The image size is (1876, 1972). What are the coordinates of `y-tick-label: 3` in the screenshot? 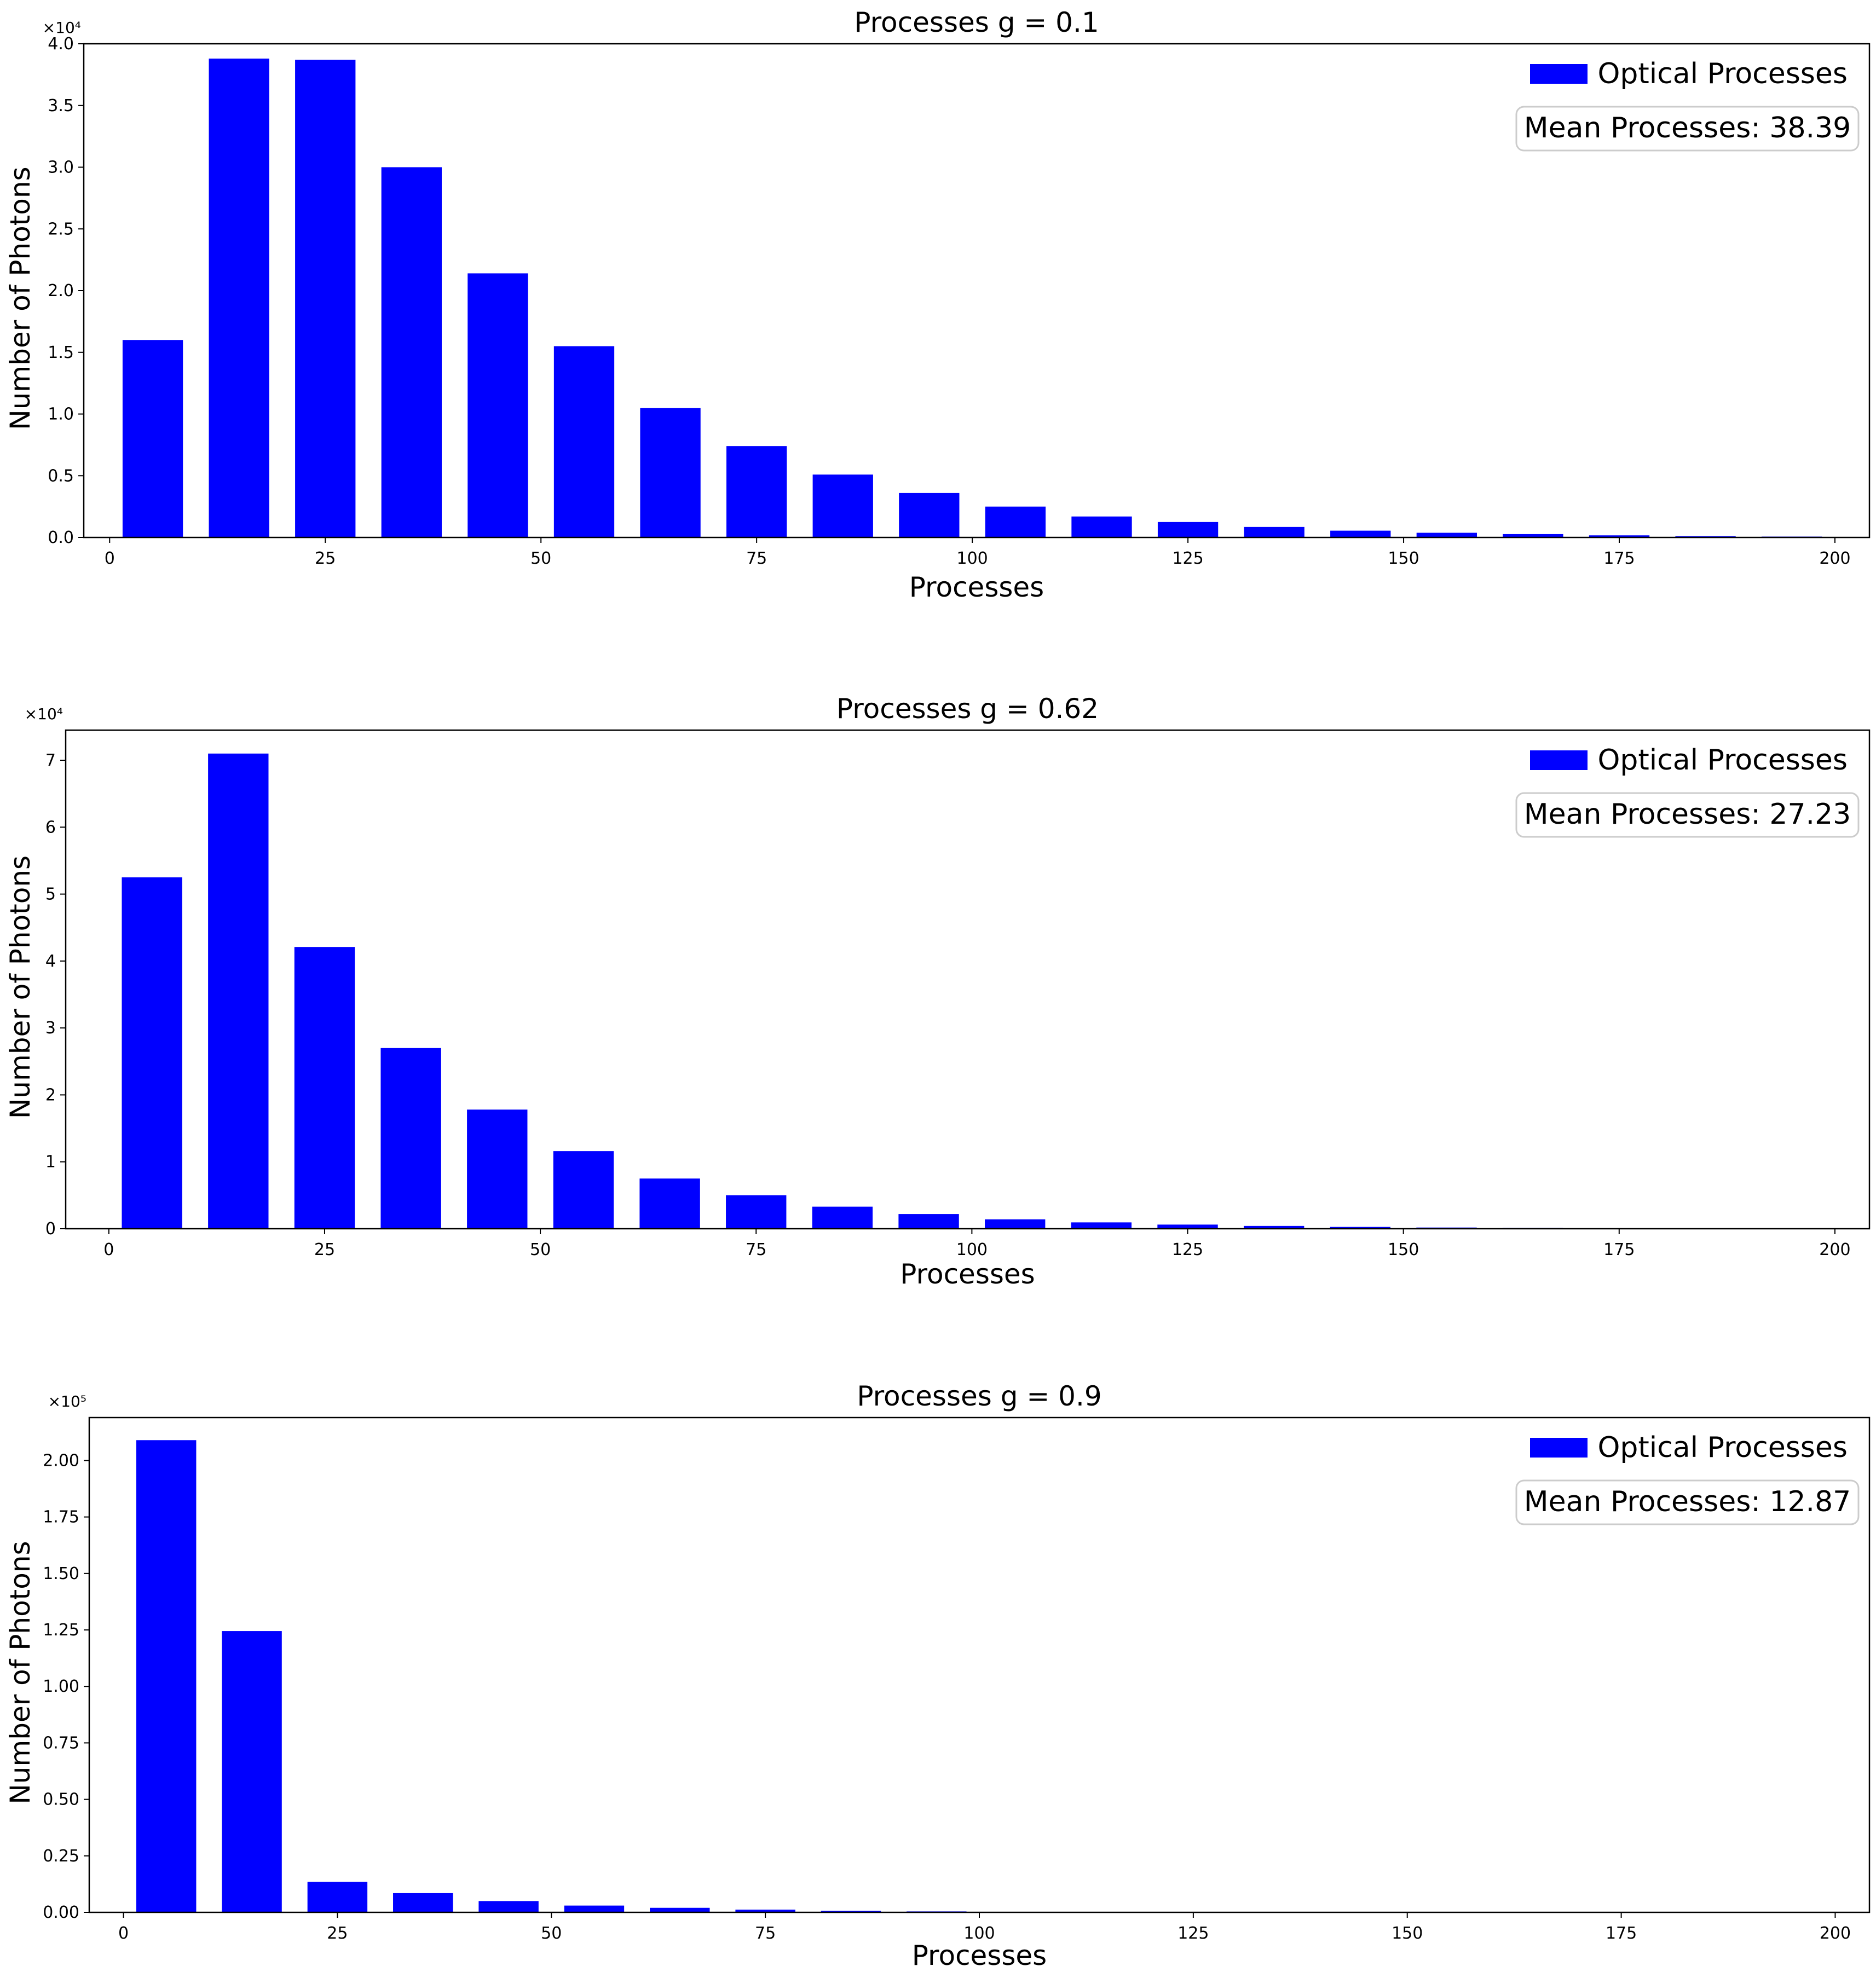 It's located at (50, 1028).